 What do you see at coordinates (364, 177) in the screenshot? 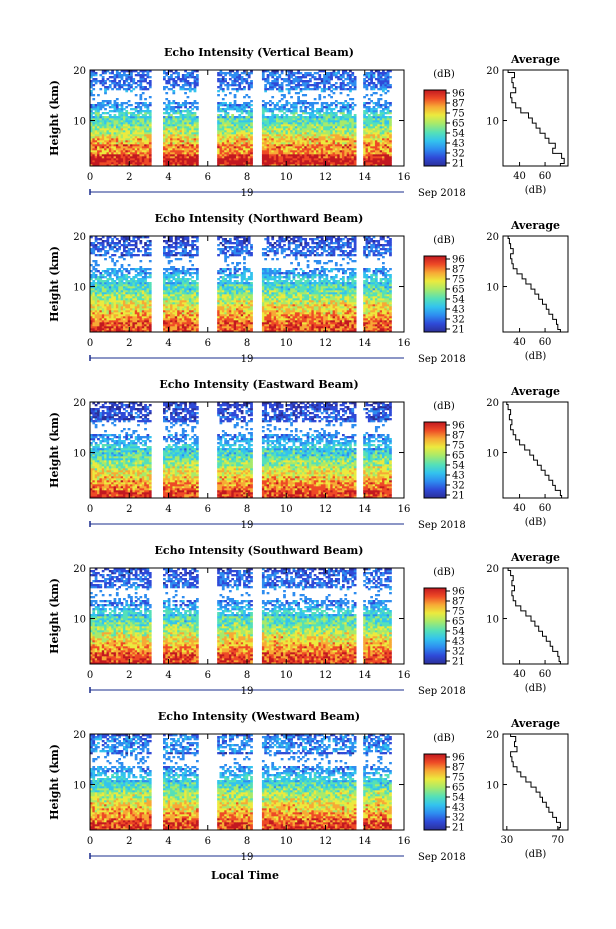
I see `x-tick-label: 14` at bounding box center [364, 177].